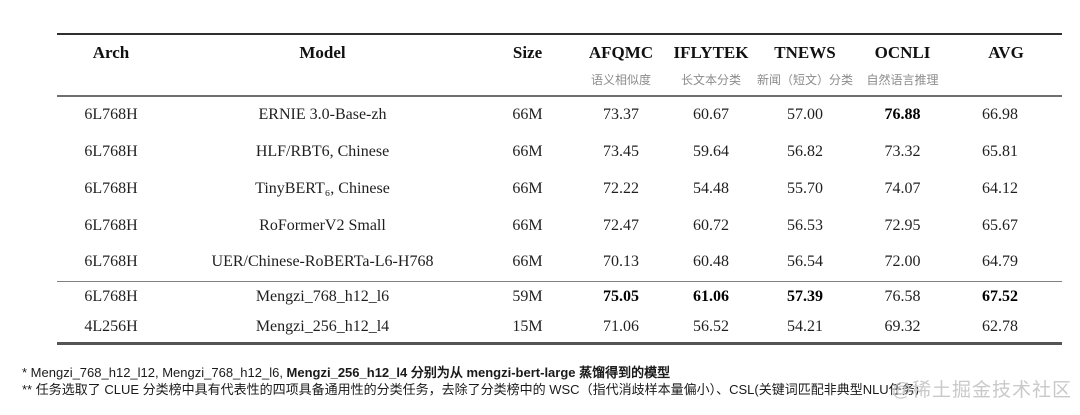 The width and height of the screenshot is (1080, 415). I want to click on cell-model: Mengzi_256_h12_l4, so click(322, 326).